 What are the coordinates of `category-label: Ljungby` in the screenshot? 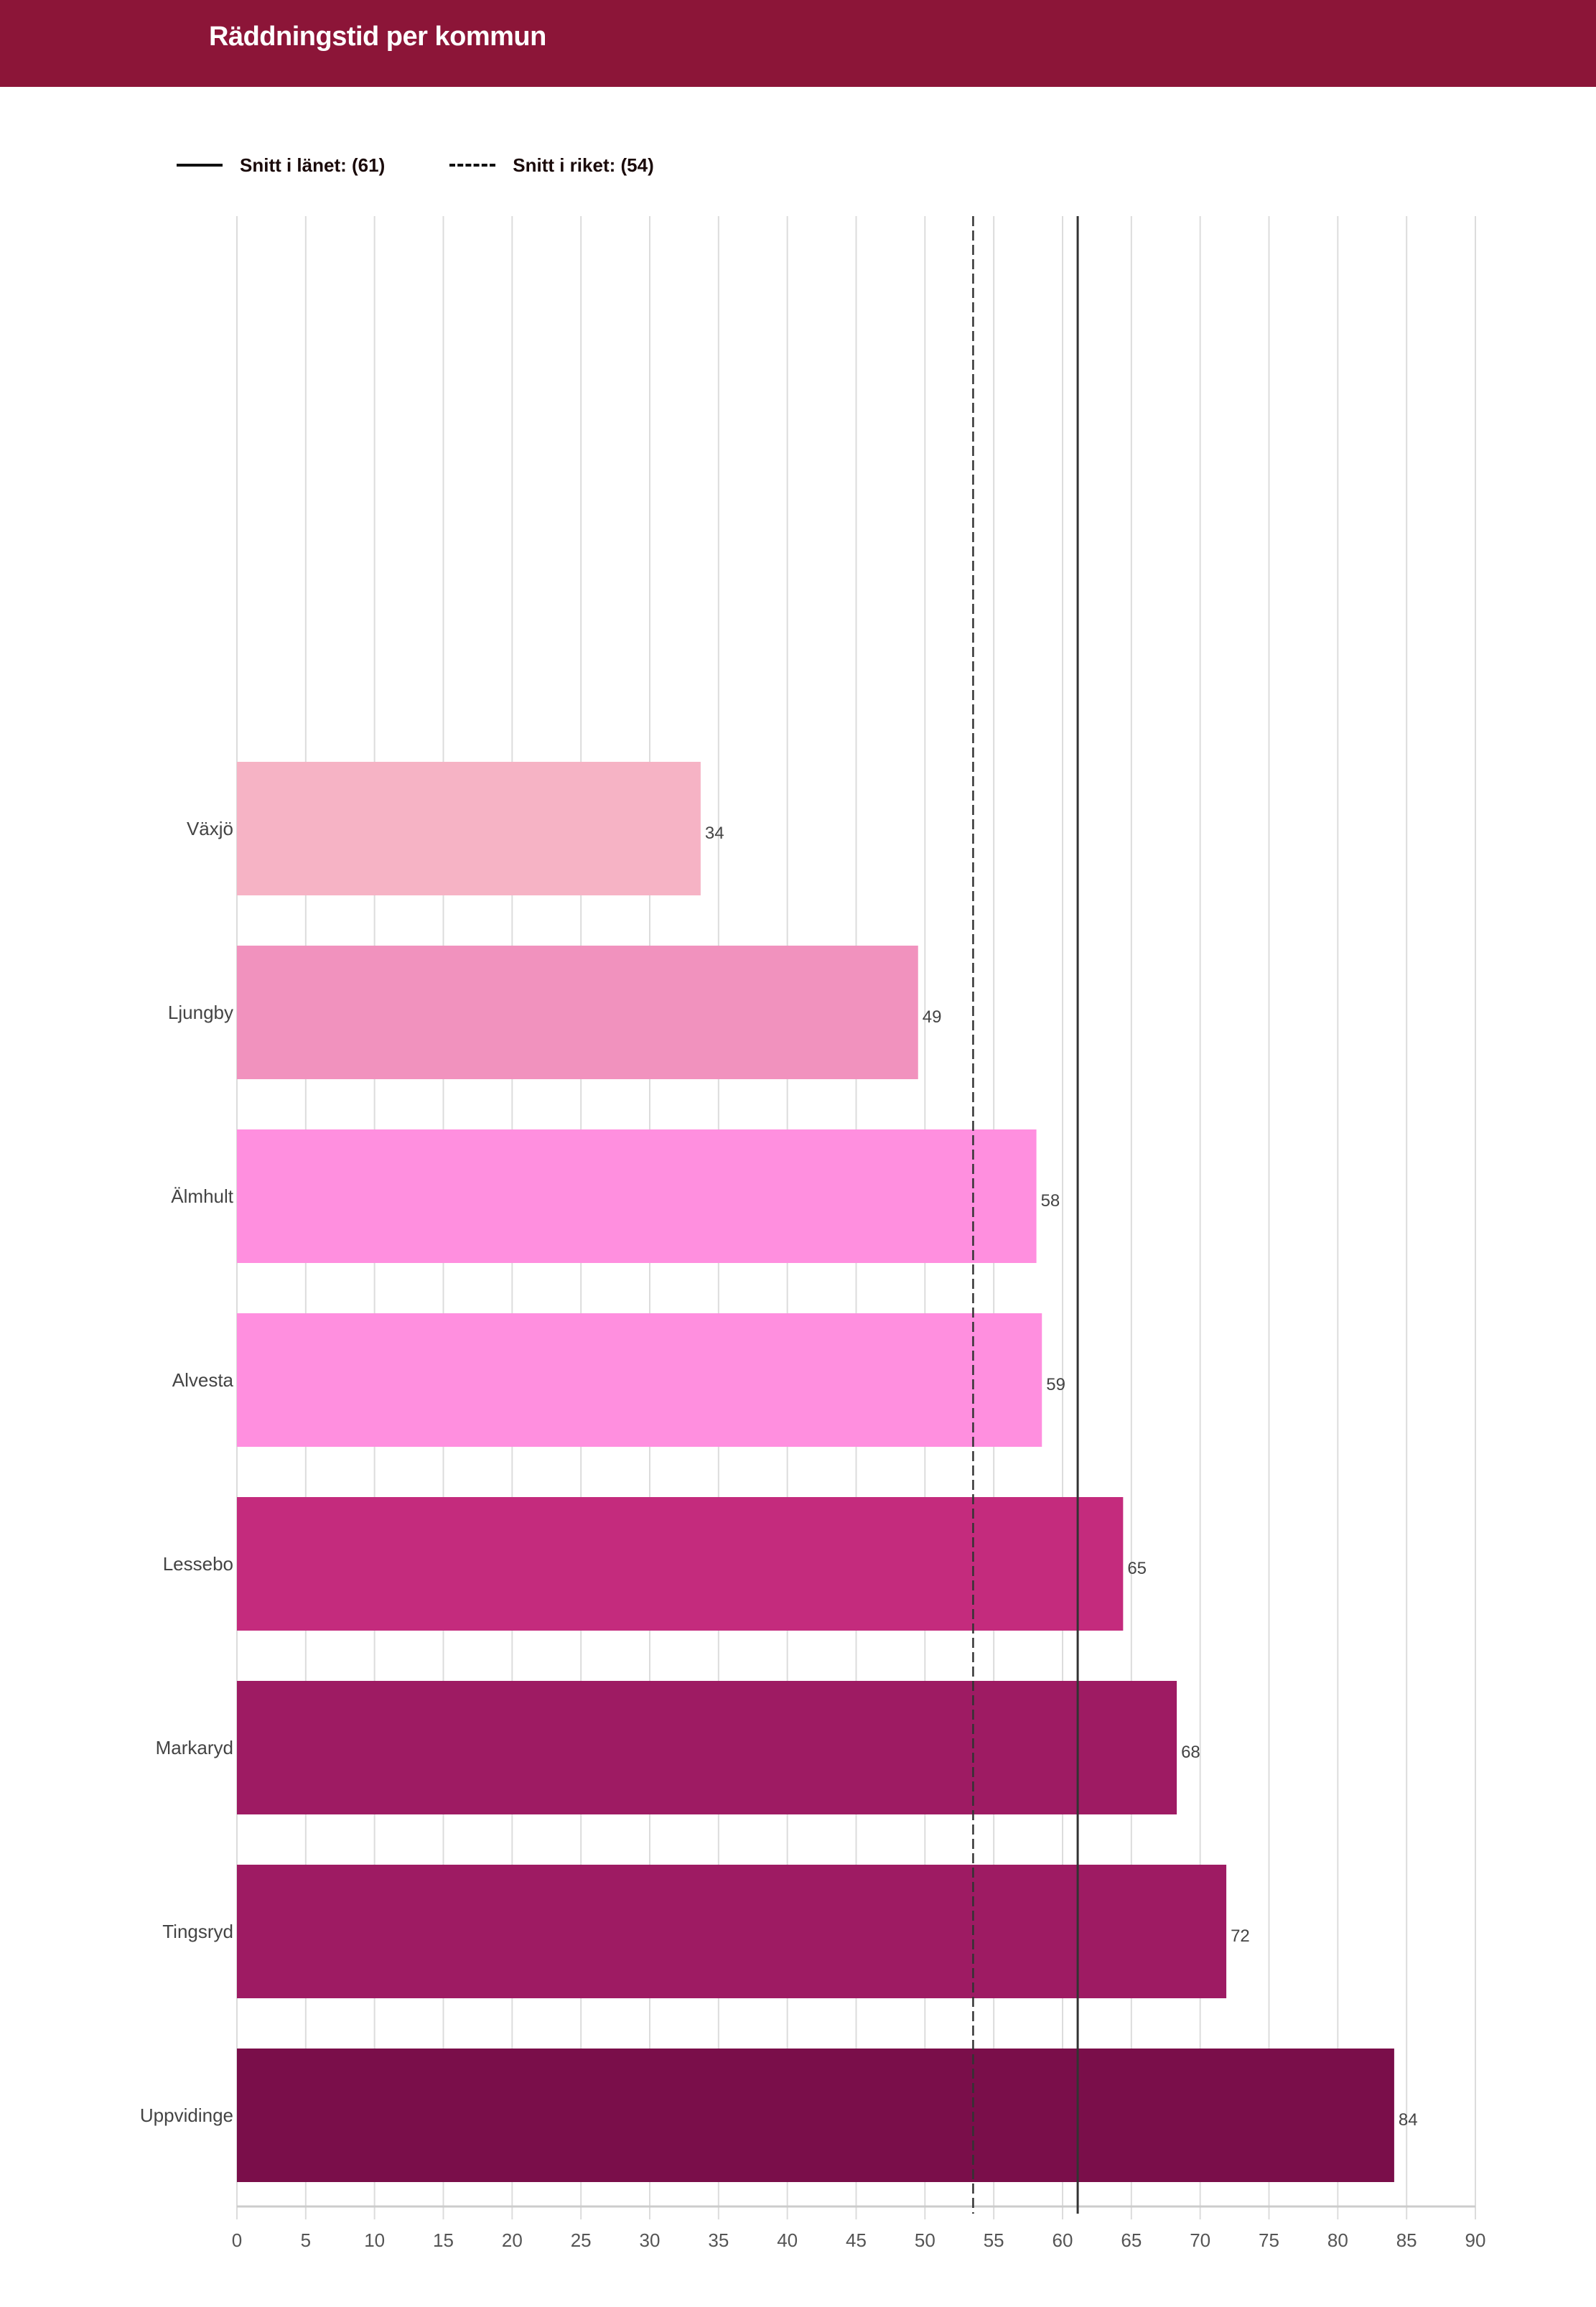 It's located at (200, 1012).